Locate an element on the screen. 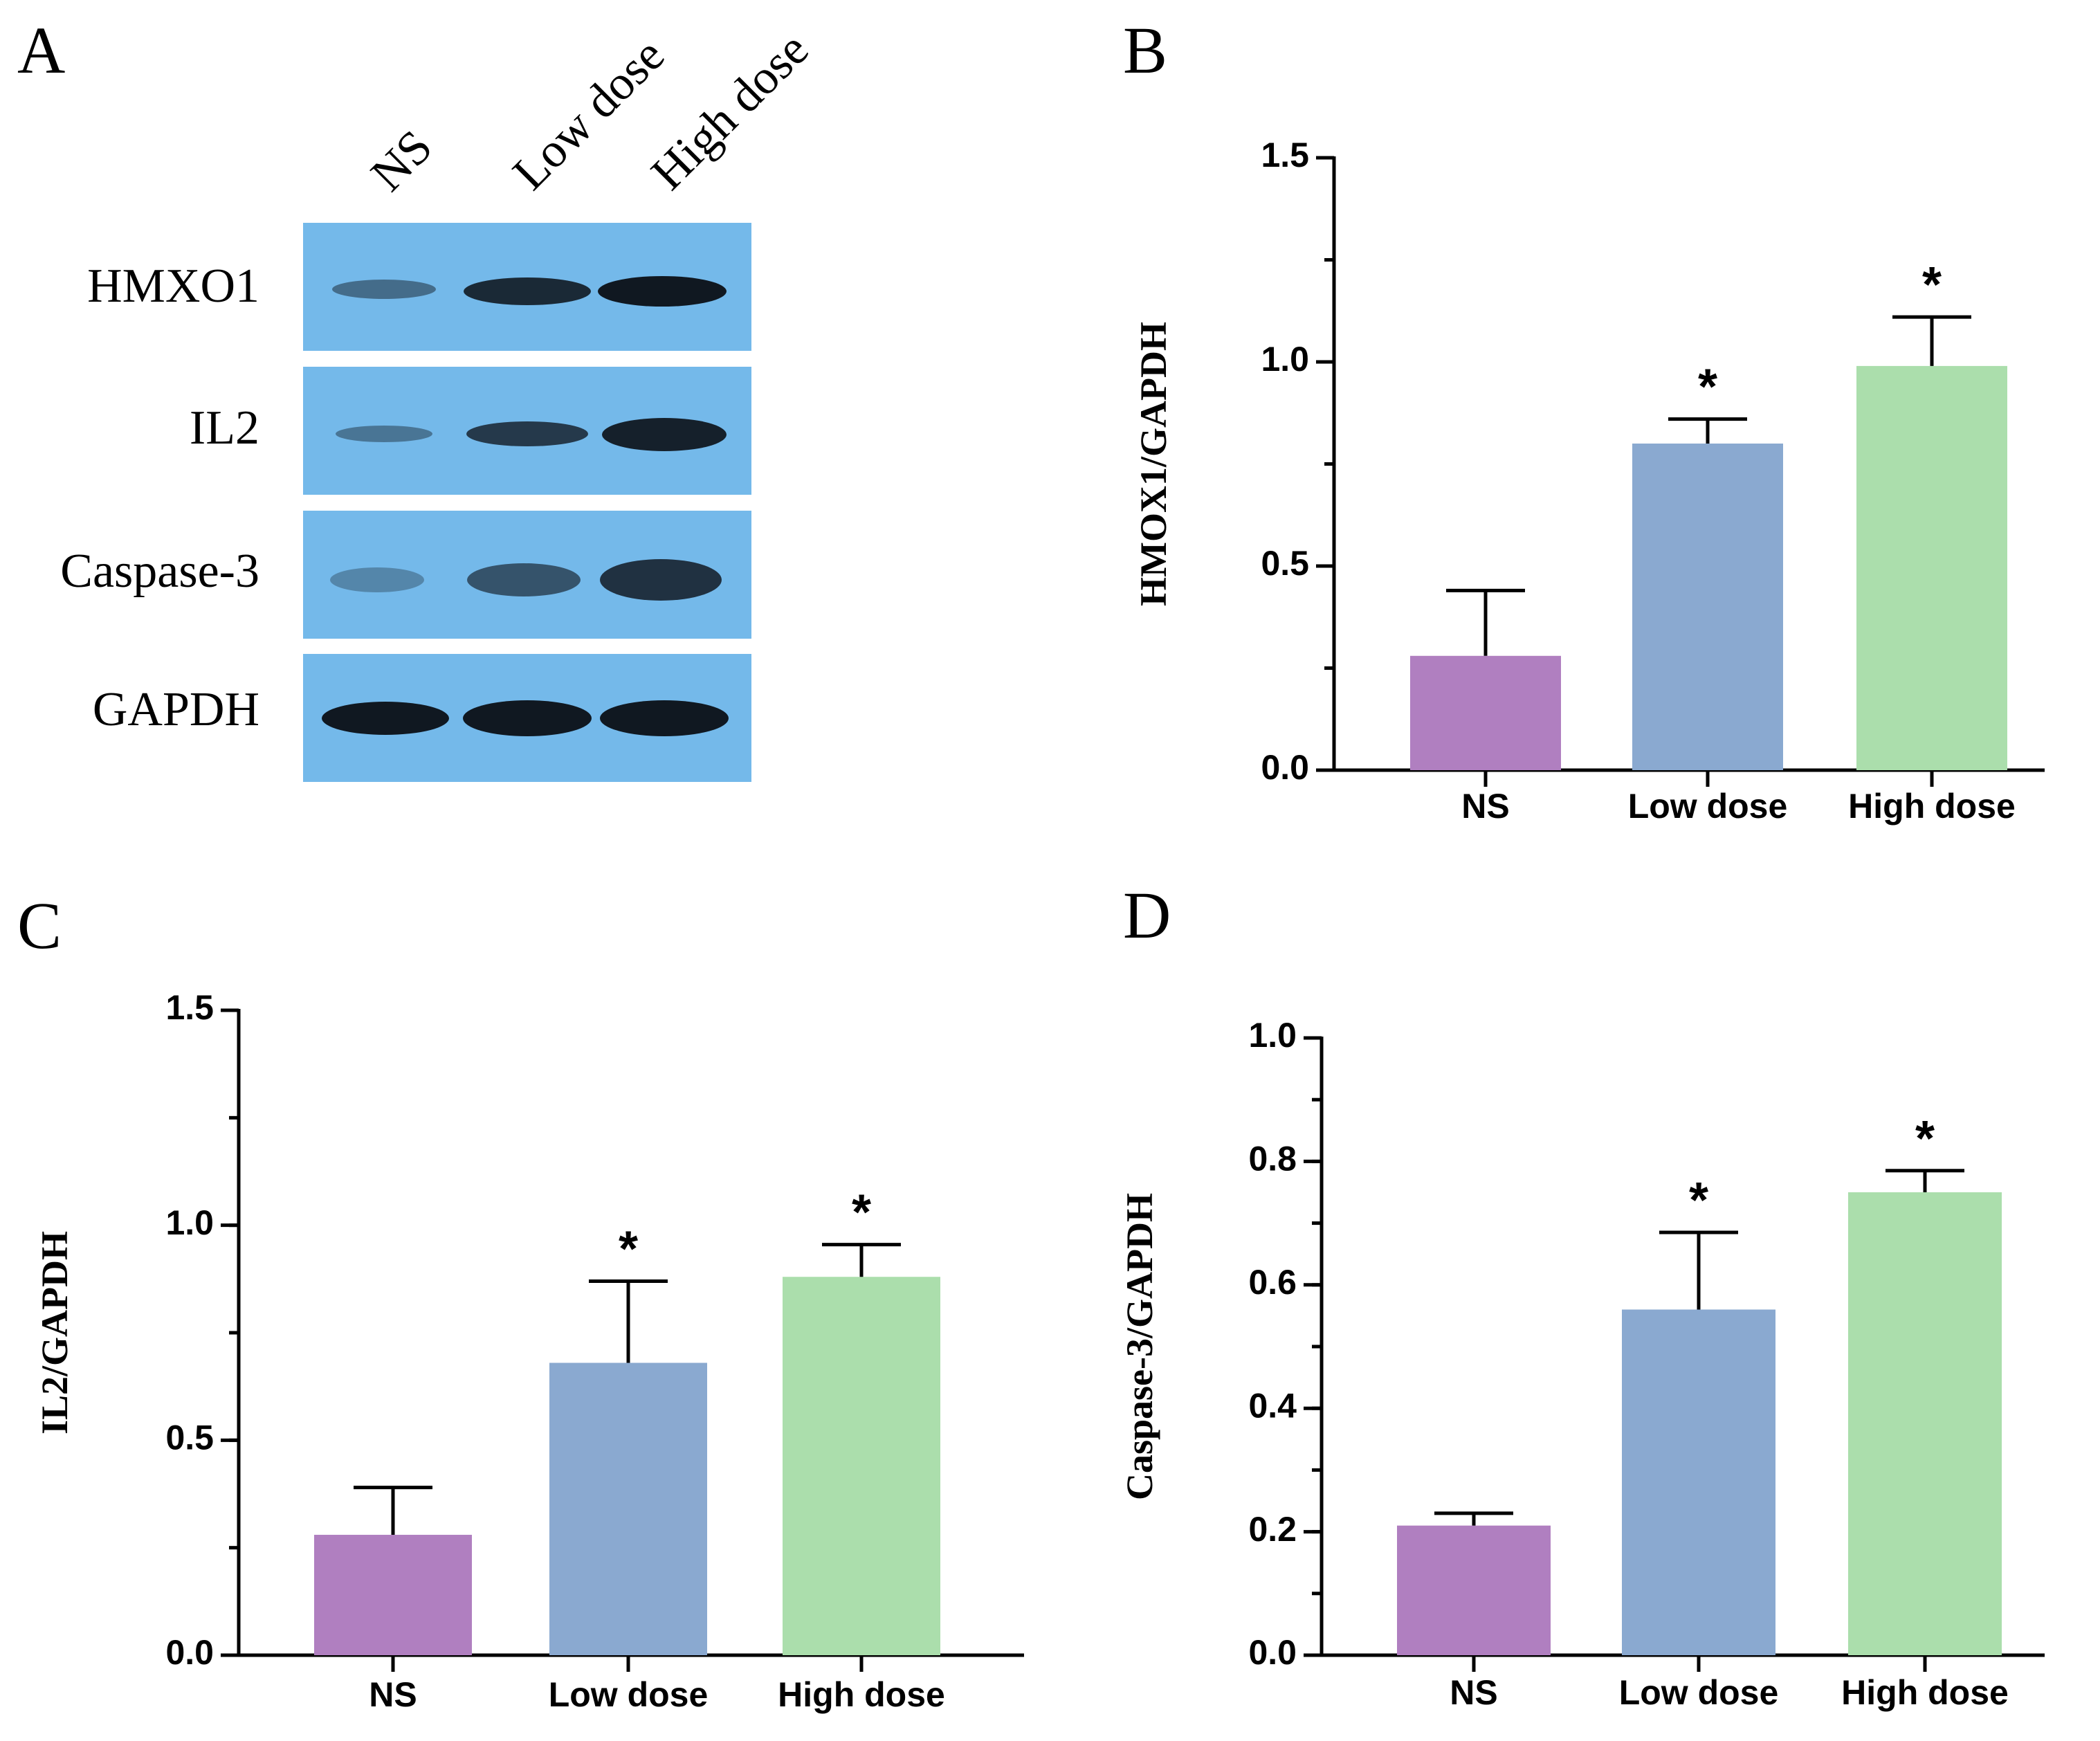  band-caspase-3-high-dose is located at coordinates (661, 580).